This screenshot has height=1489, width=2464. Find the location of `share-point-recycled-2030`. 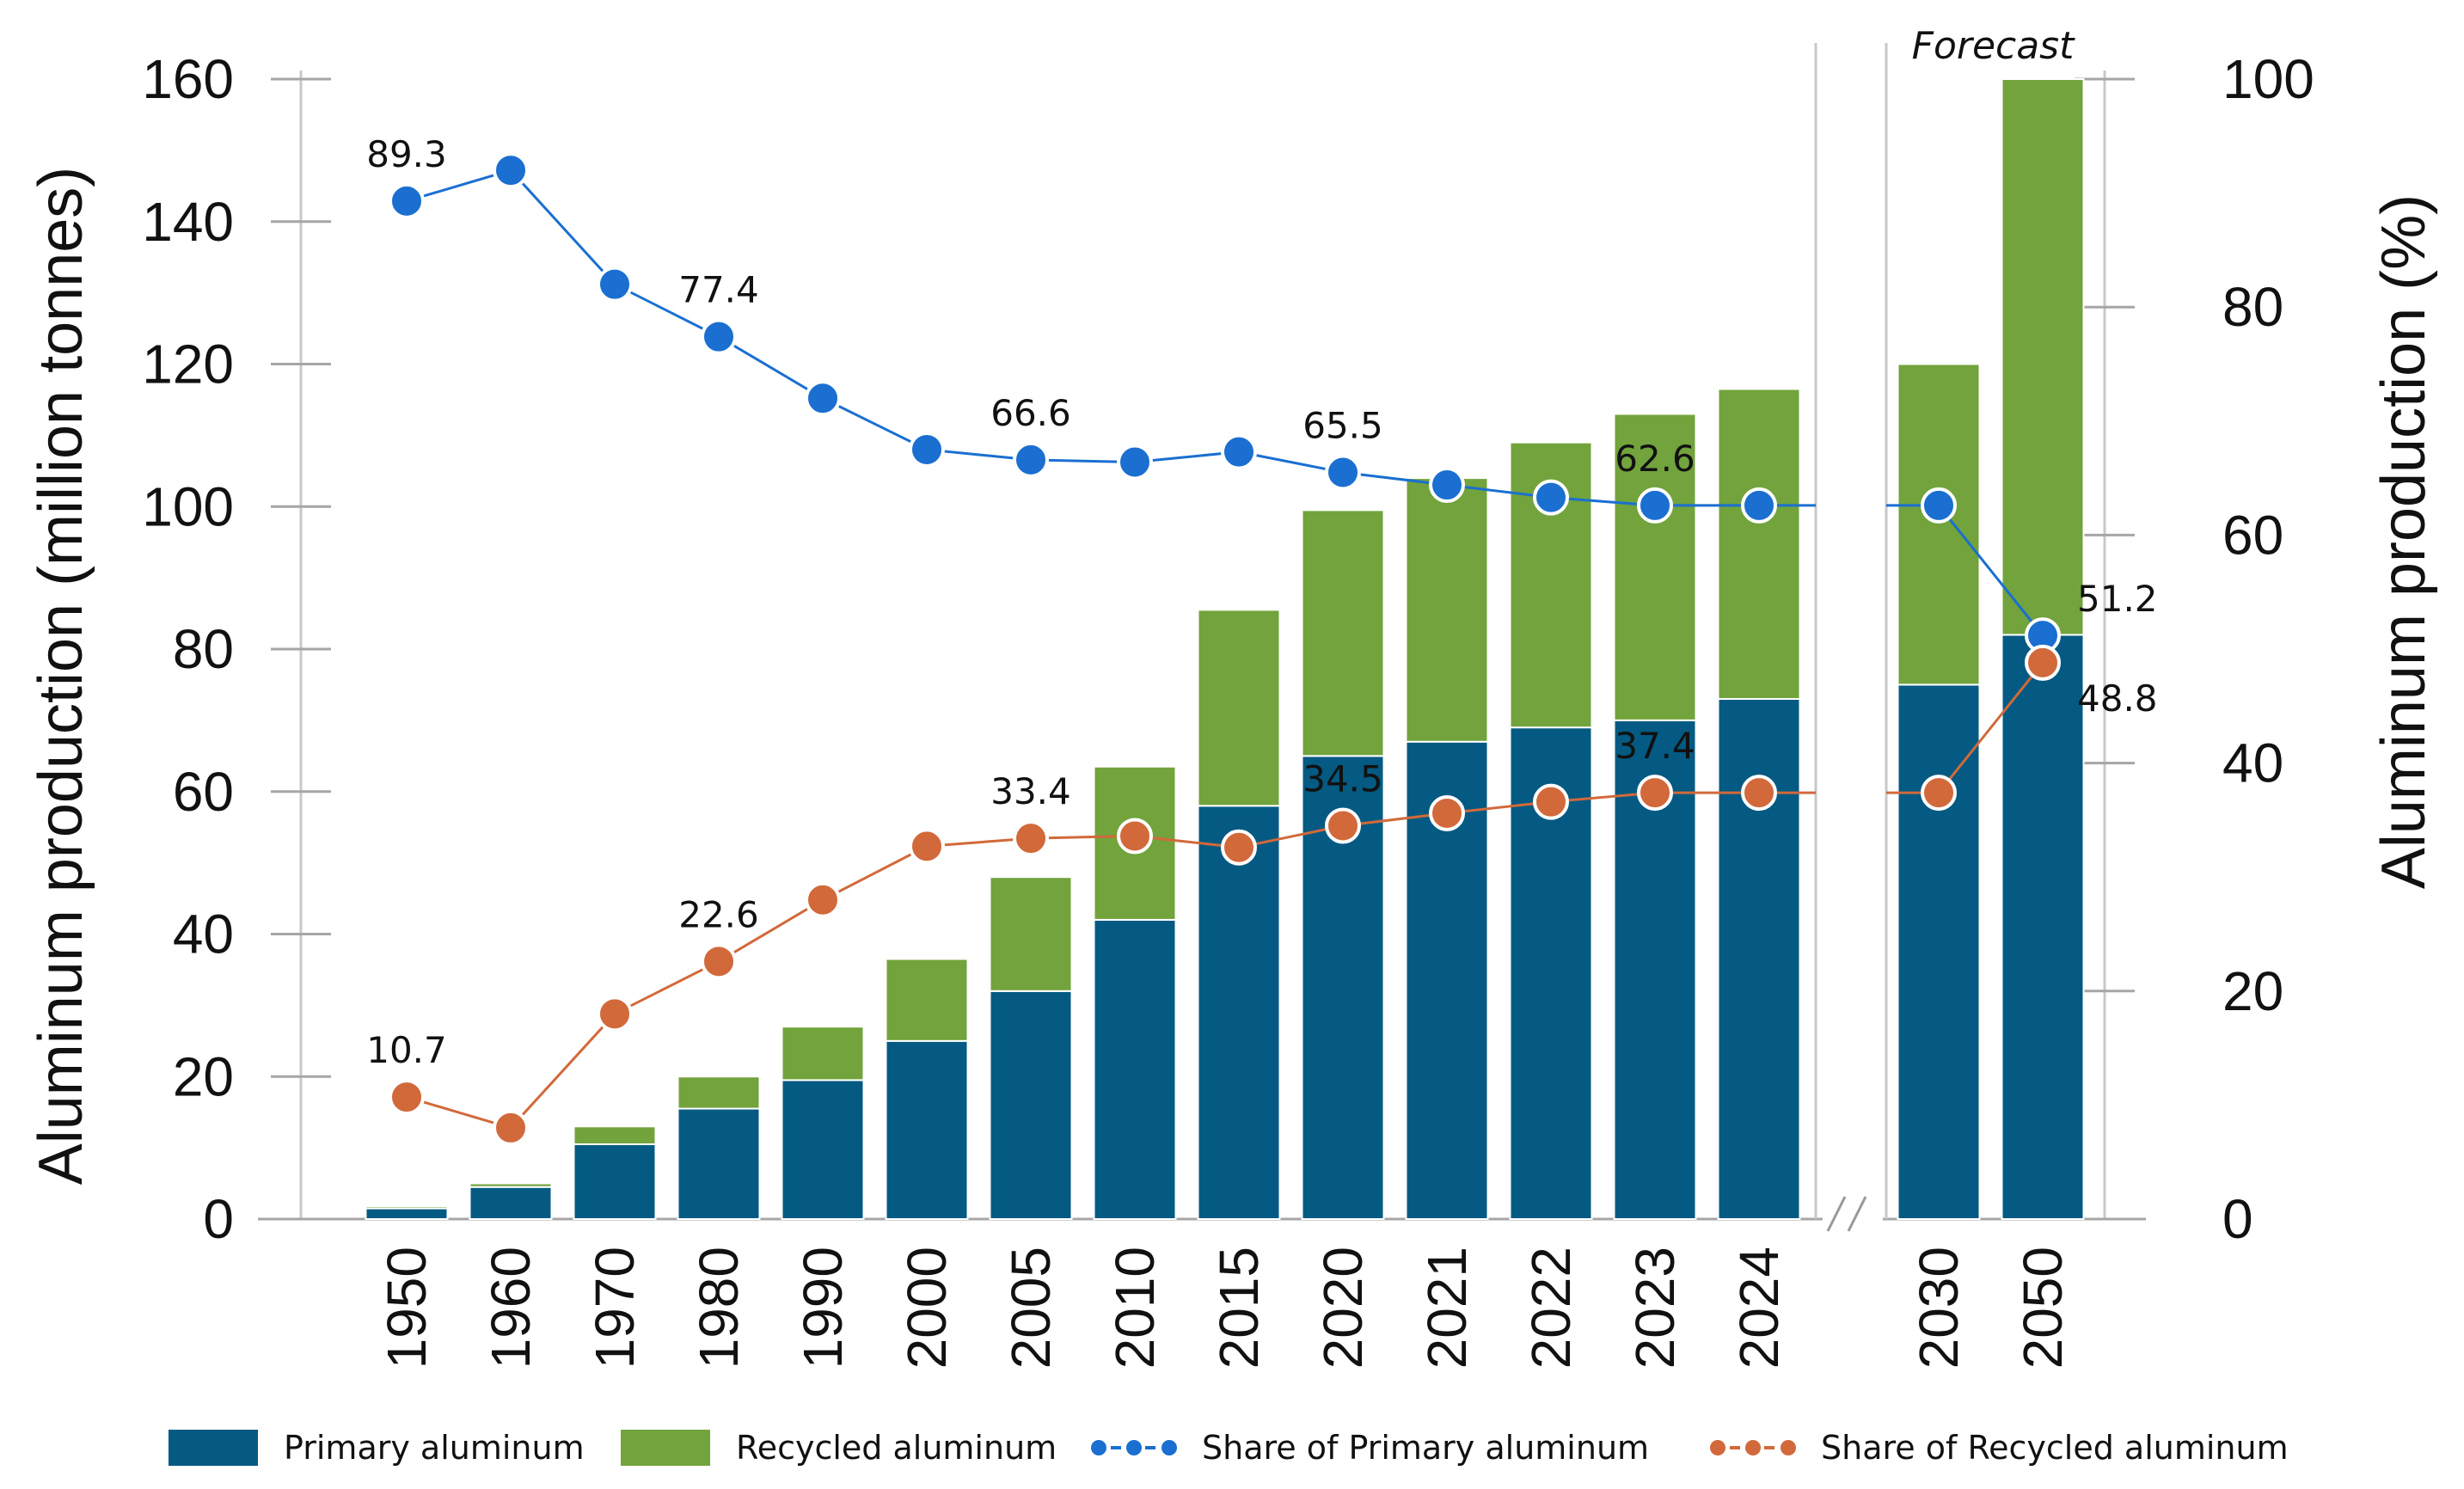

share-point-recycled-2030 is located at coordinates (1939, 793).